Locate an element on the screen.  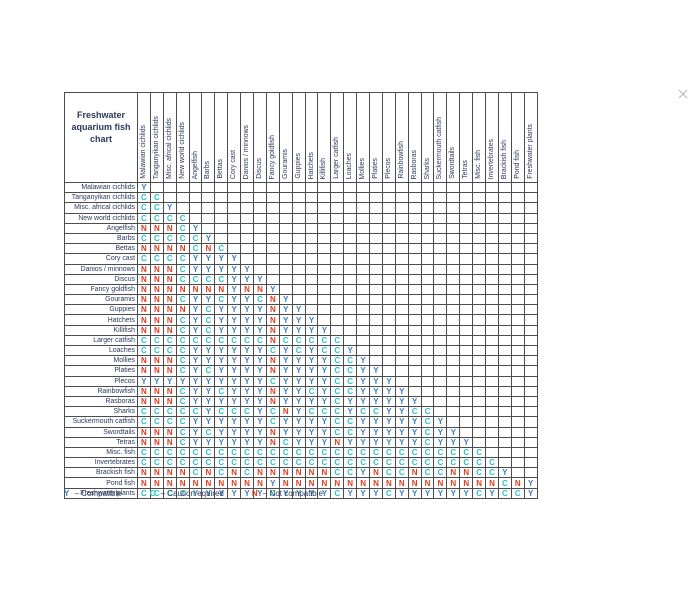
column-header: Bettas is located at coordinates (221, 137).